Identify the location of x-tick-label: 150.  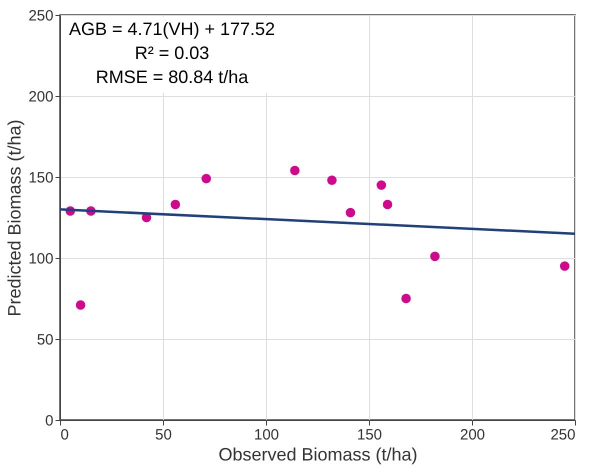
(369, 435).